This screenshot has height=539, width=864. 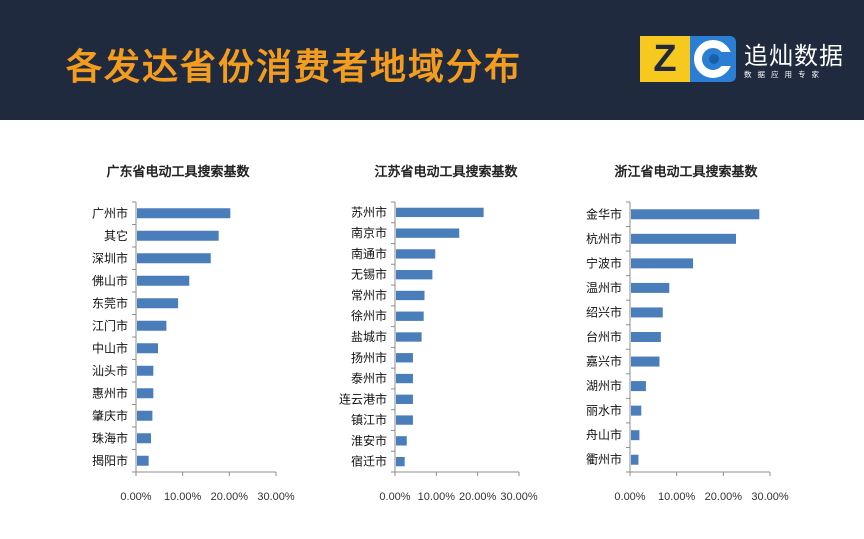 I want to click on category-label: 汕头市, so click(x=110, y=370).